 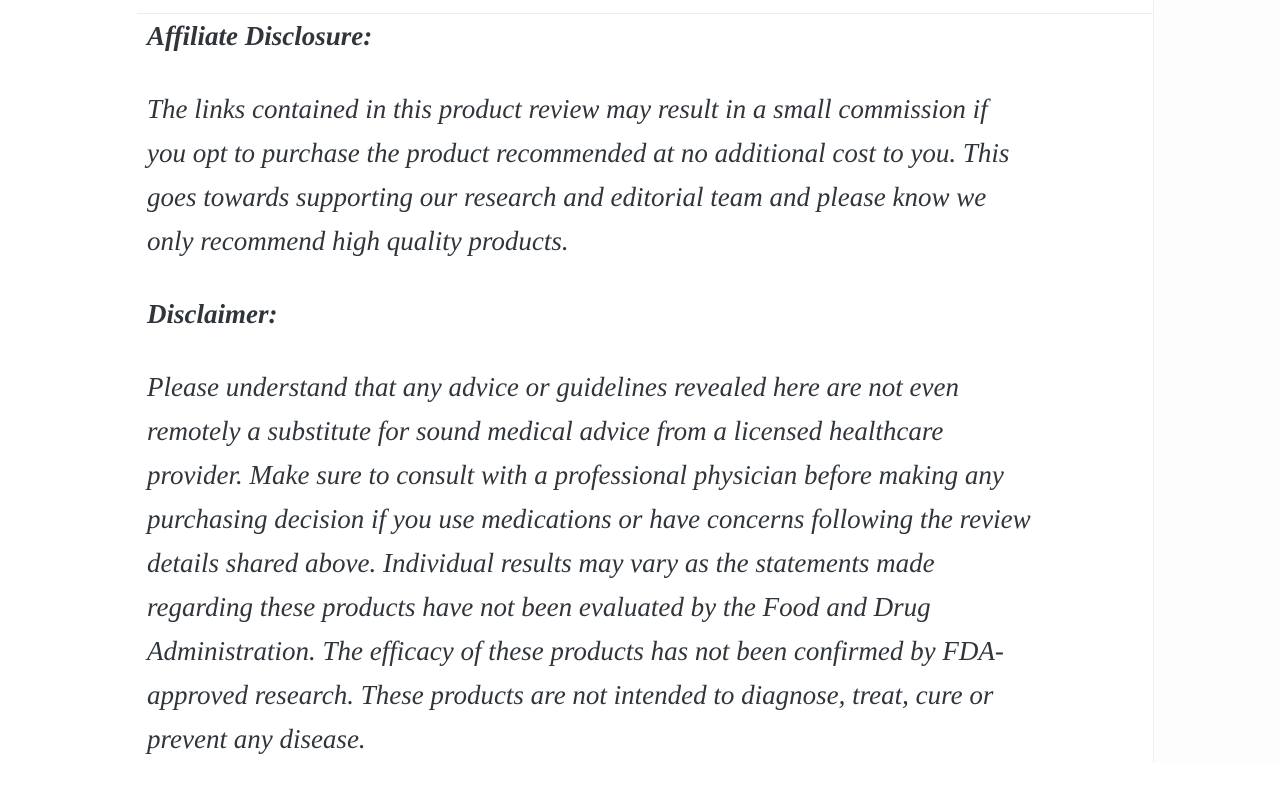 I want to click on affiliate-disclosure-heading: Affiliate Disclosure:, so click(x=260, y=36).